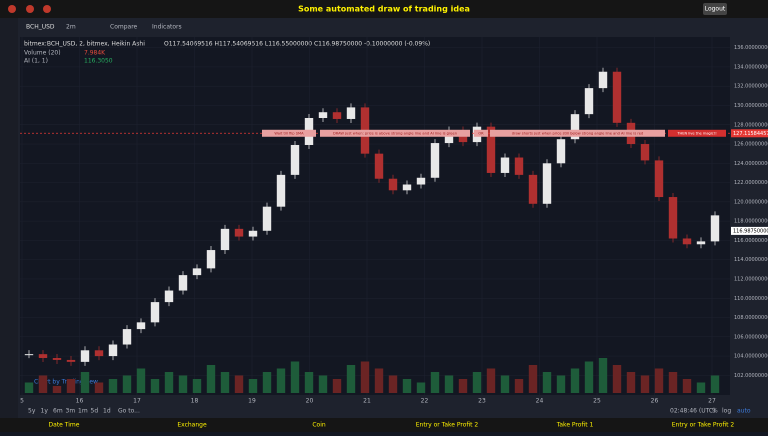  I want to click on range-button: 1d, so click(107, 411).